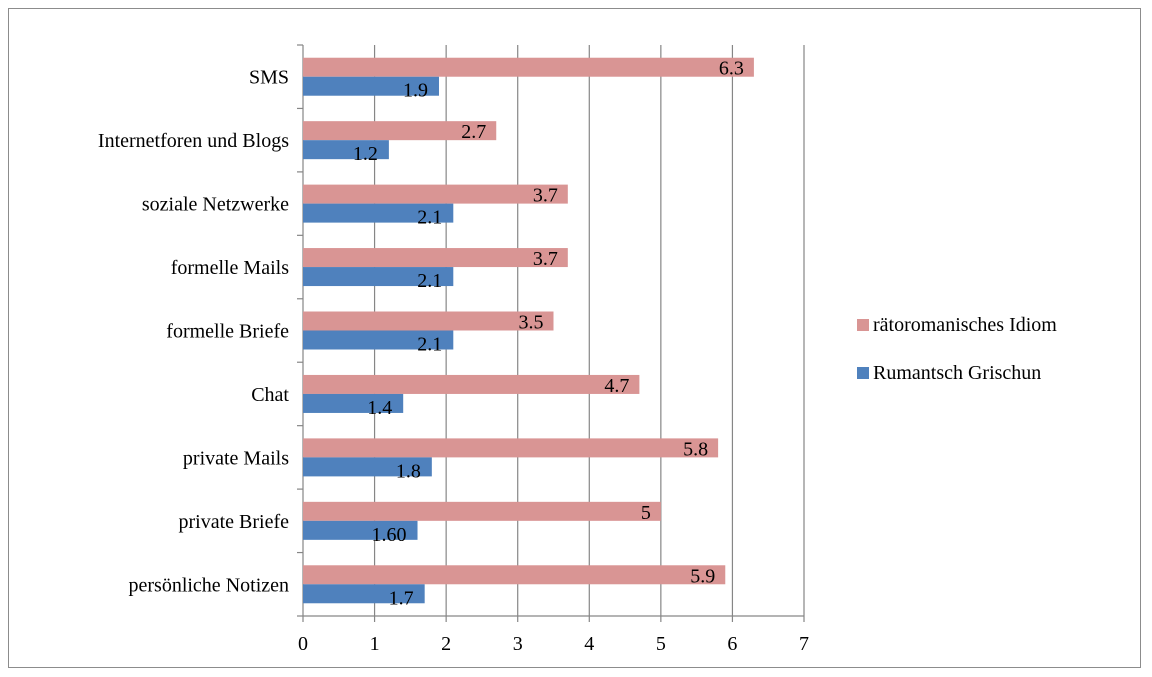 Image resolution: width=1152 pixels, height=677 pixels. Describe the element at coordinates (375, 644) in the screenshot. I see `x-tick-label-1: 1` at that location.